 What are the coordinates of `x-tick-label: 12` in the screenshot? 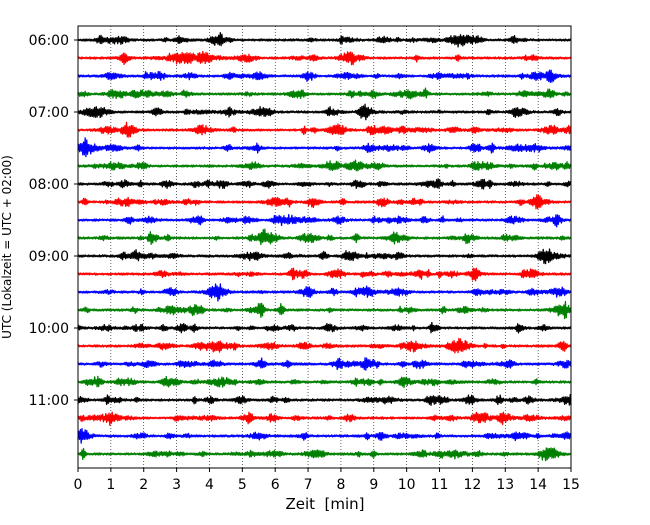 It's located at (472, 485).